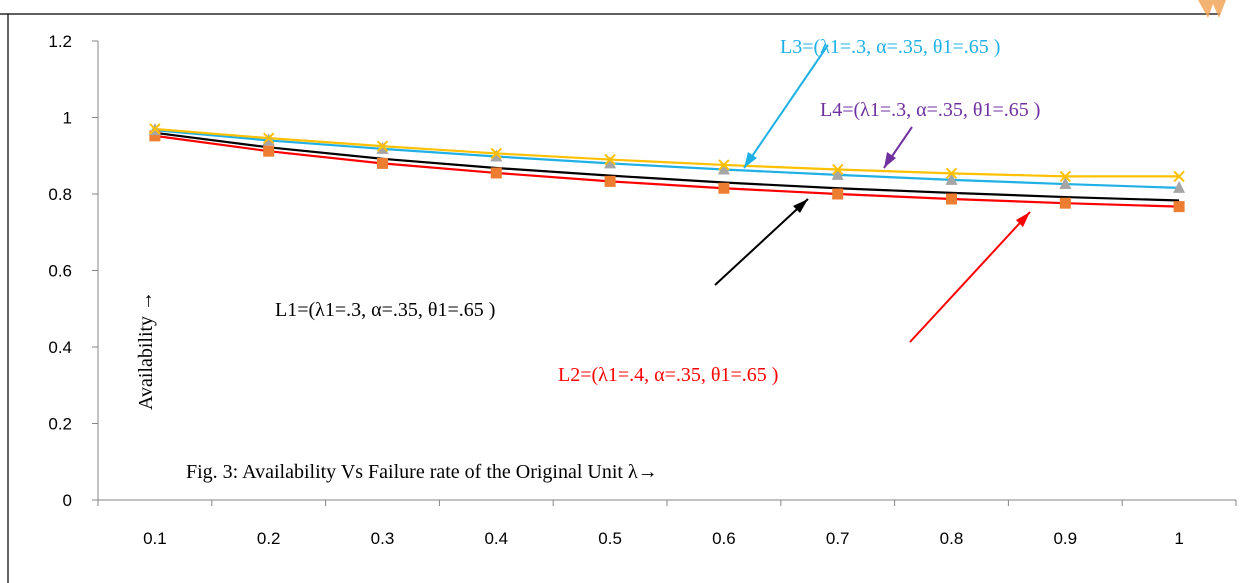 The width and height of the screenshot is (1255, 583). Describe the element at coordinates (60, 41) in the screenshot. I see `y-tick-label: 1.2` at that location.